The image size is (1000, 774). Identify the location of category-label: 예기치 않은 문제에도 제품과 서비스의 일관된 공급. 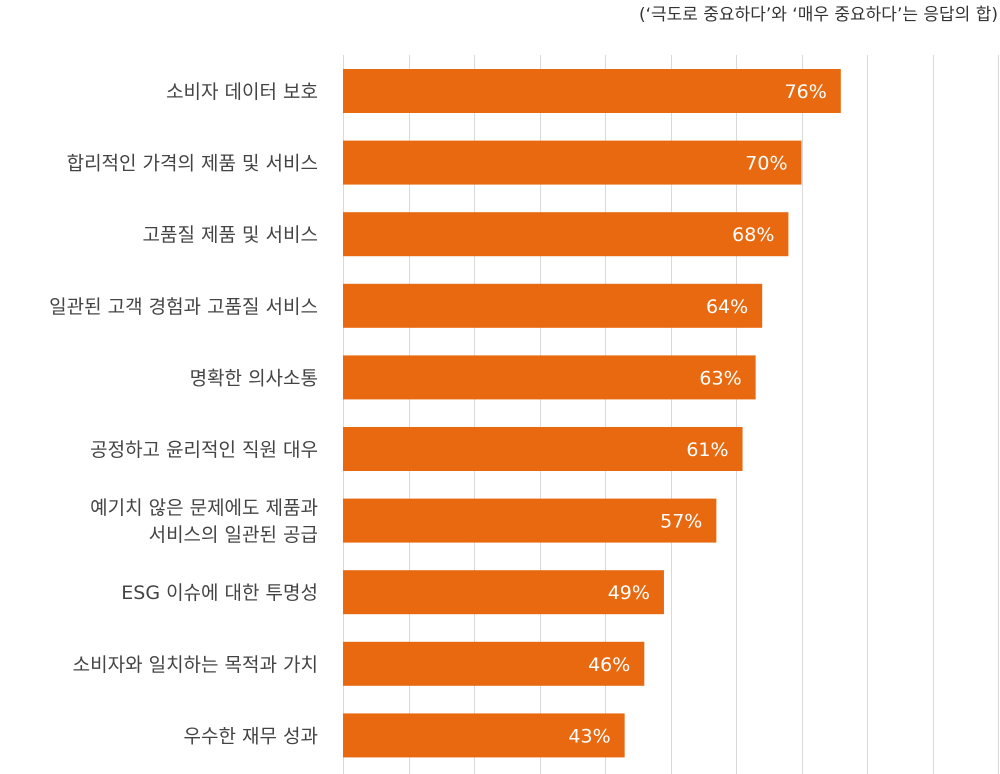
(204, 521).